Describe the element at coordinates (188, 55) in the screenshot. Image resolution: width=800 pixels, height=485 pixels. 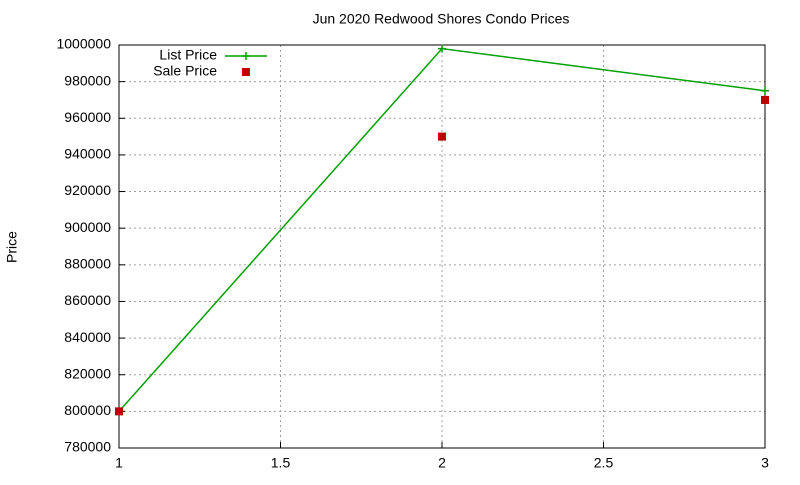
I see `legend-label: List Price` at that location.